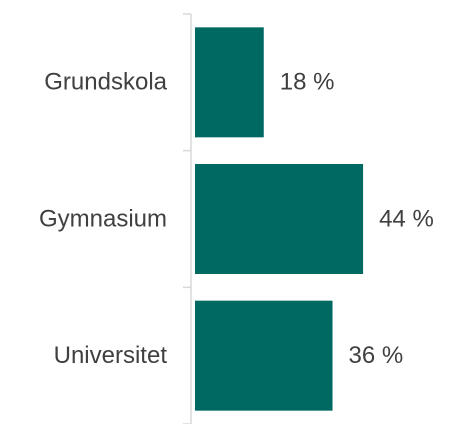 The width and height of the screenshot is (450, 424). What do you see at coordinates (111, 355) in the screenshot?
I see `category-label: Universitet` at bounding box center [111, 355].